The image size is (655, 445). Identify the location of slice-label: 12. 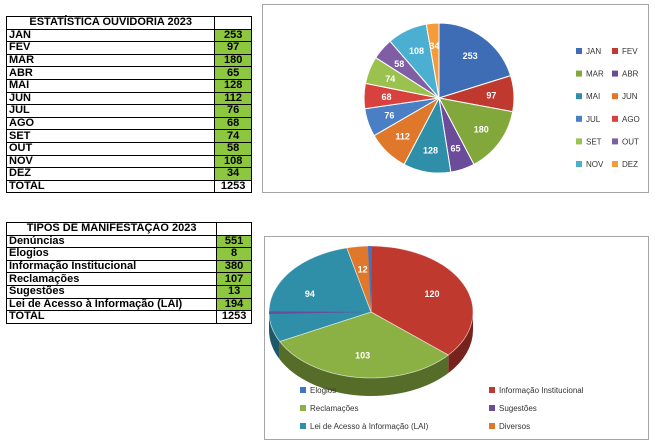
(363, 269).